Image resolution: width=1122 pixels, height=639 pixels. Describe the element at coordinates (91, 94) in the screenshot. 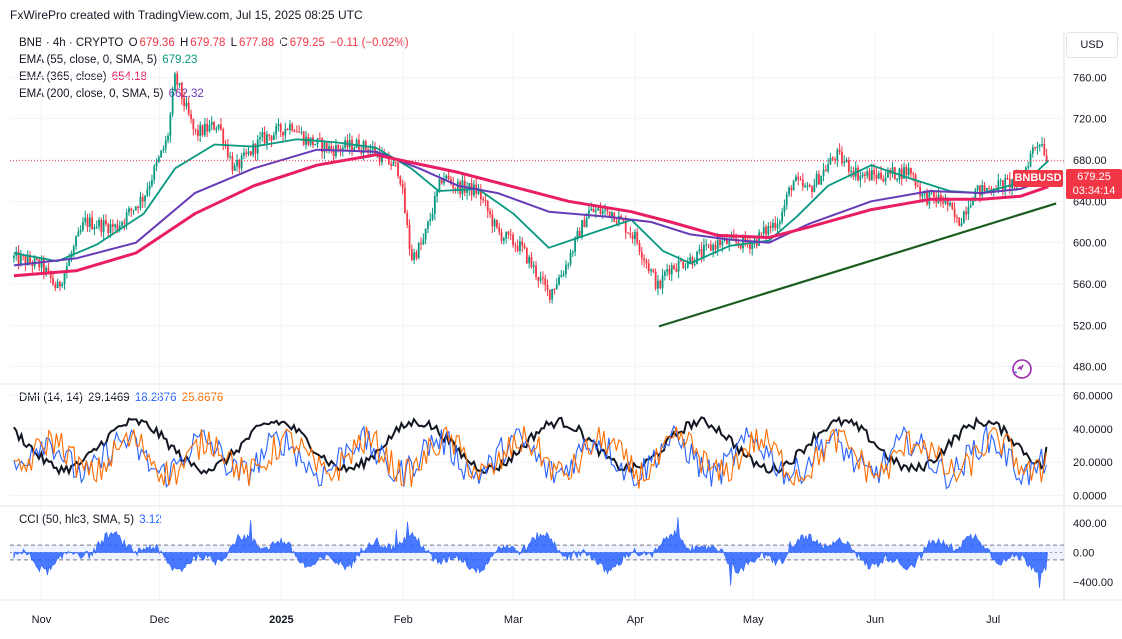

I see `ema200-label: EMA (200, close, 0, SMA, 5)` at that location.